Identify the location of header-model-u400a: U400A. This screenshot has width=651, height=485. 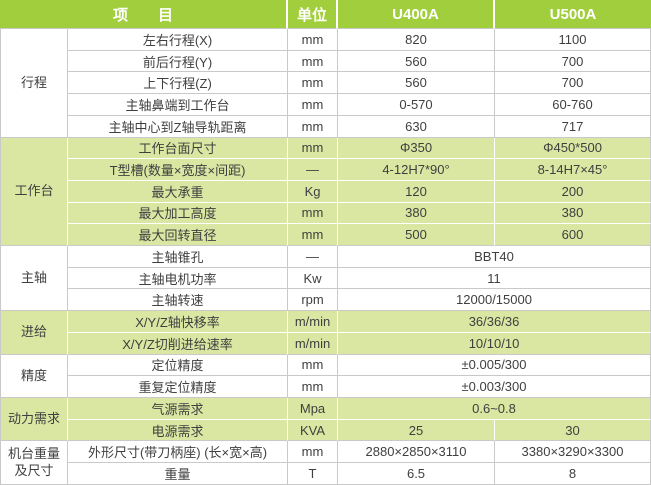
(417, 14).